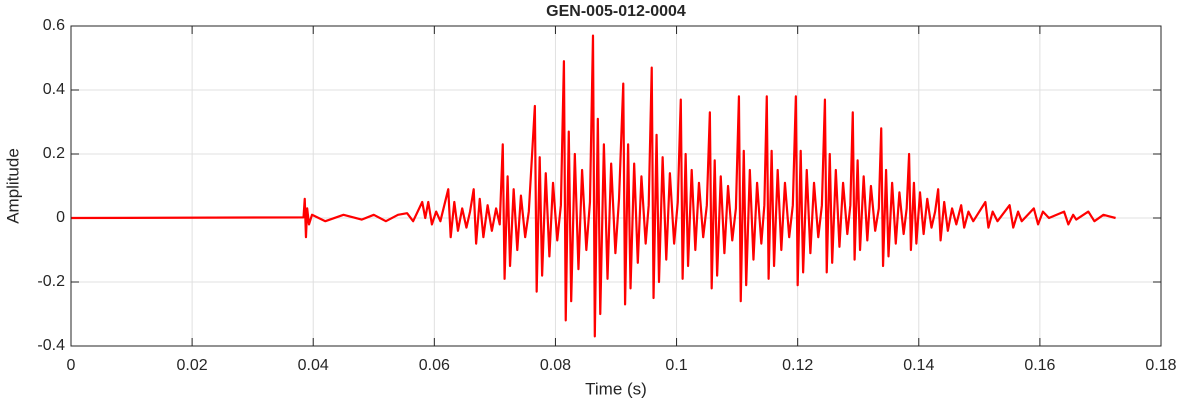  Describe the element at coordinates (1039, 365) in the screenshot. I see `x-tick-label: 0.16` at that location.